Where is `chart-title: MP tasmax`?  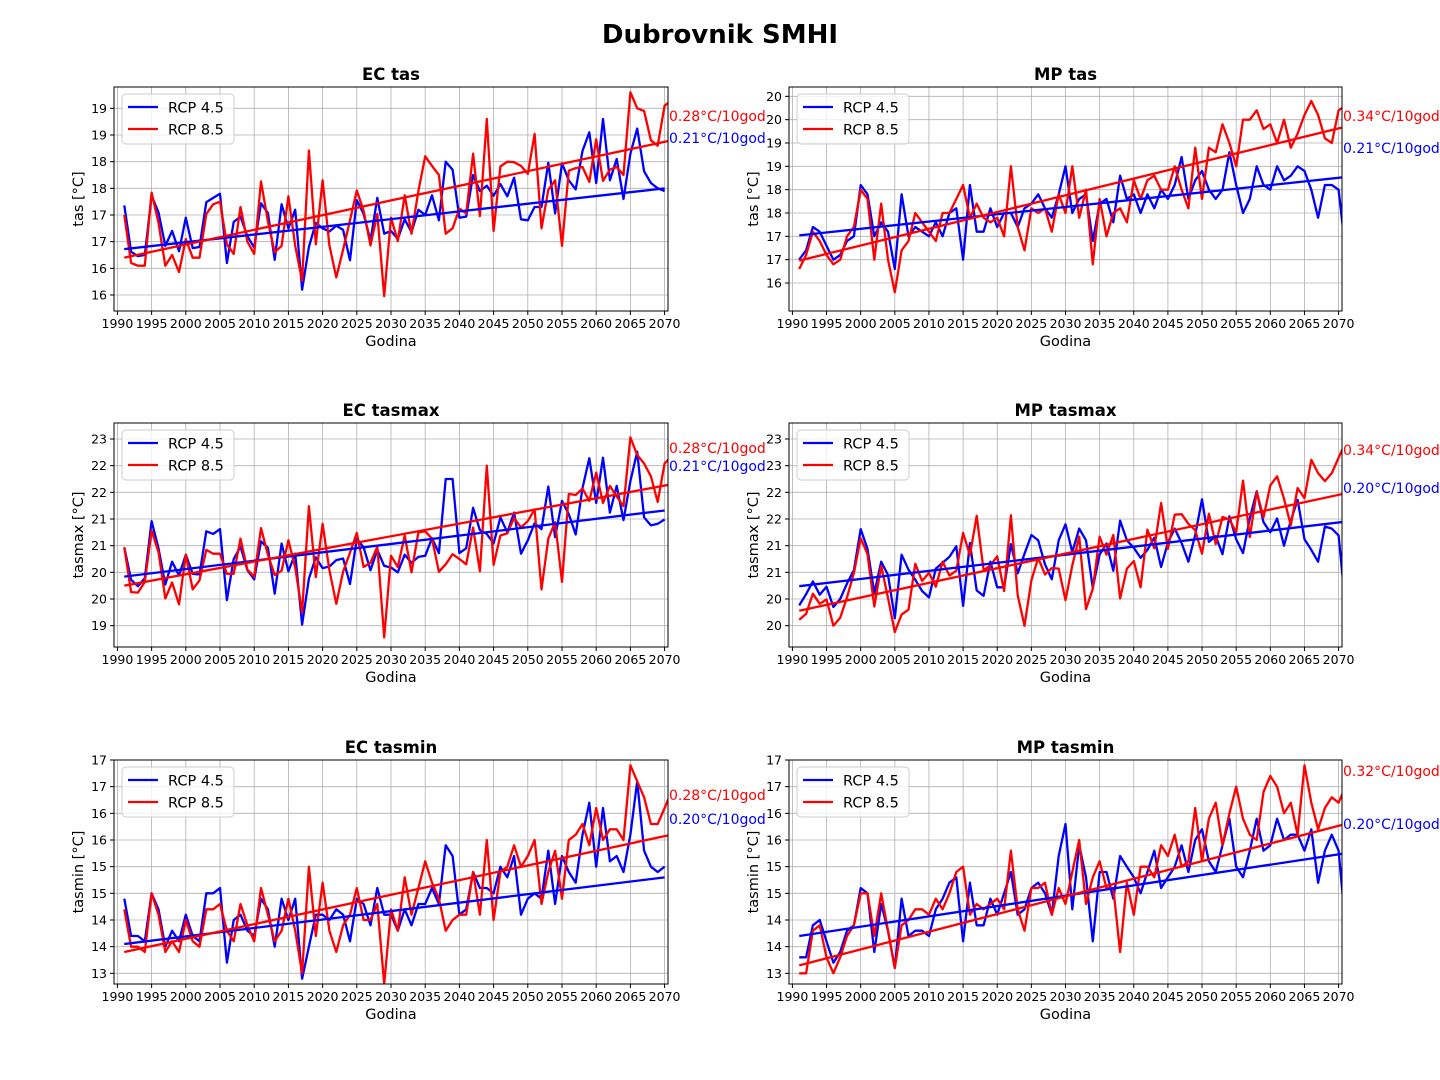 chart-title: MP tasmax is located at coordinates (1065, 410).